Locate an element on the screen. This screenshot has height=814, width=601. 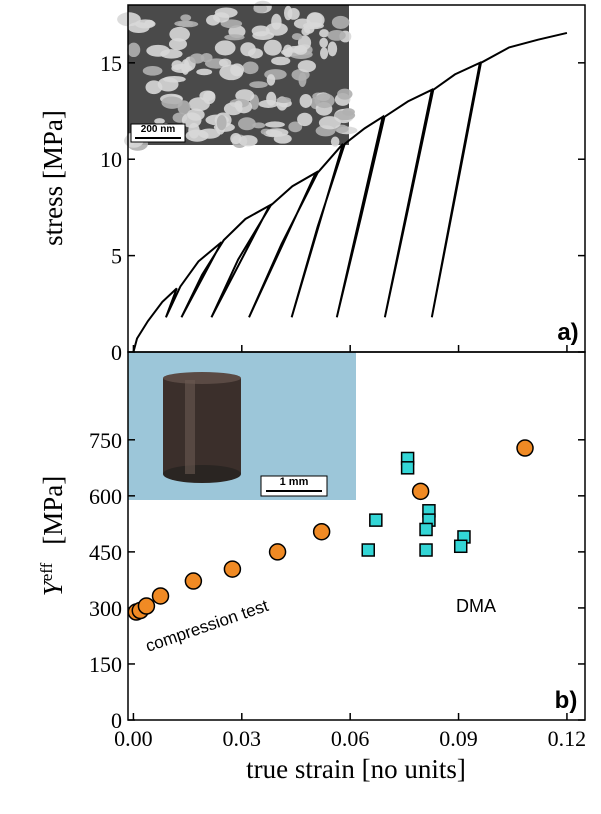
cylinder-base is located at coordinates (202, 474).